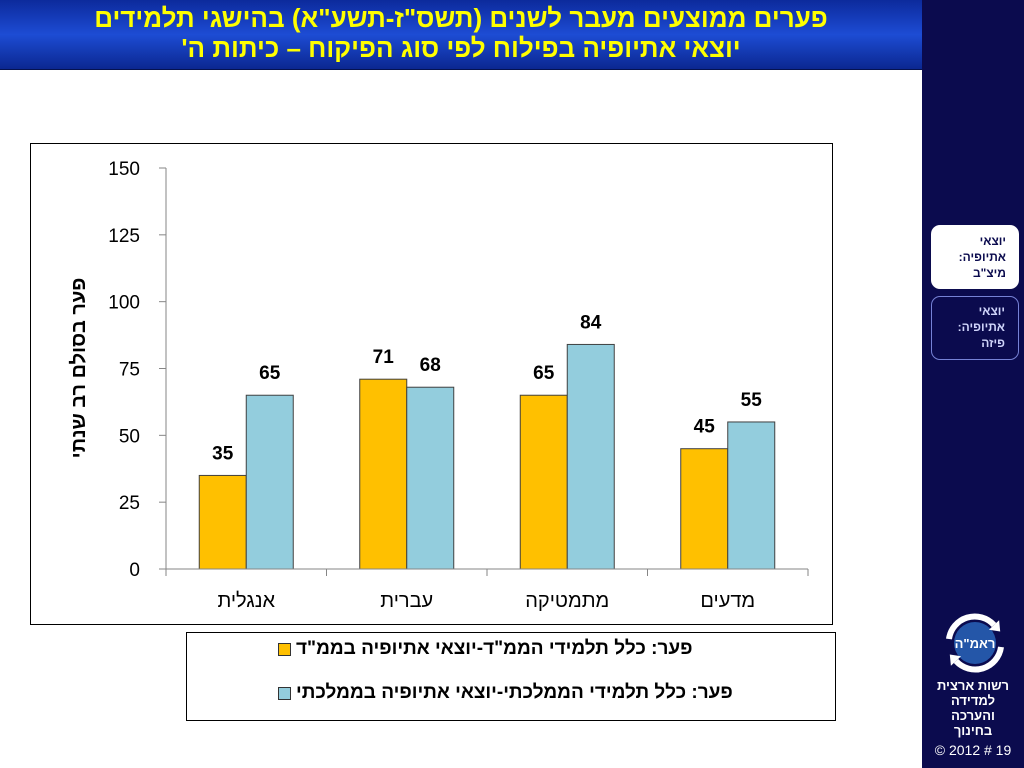 The height and width of the screenshot is (768, 1024). What do you see at coordinates (971, 626) in the screenshot?
I see `logo-arrow-top` at bounding box center [971, 626].